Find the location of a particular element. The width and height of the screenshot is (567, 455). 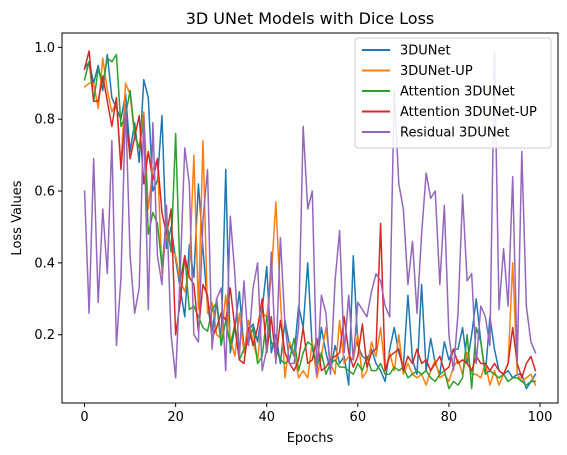

chart-title: 3D UNet Models with Dice Loss is located at coordinates (310, 18).